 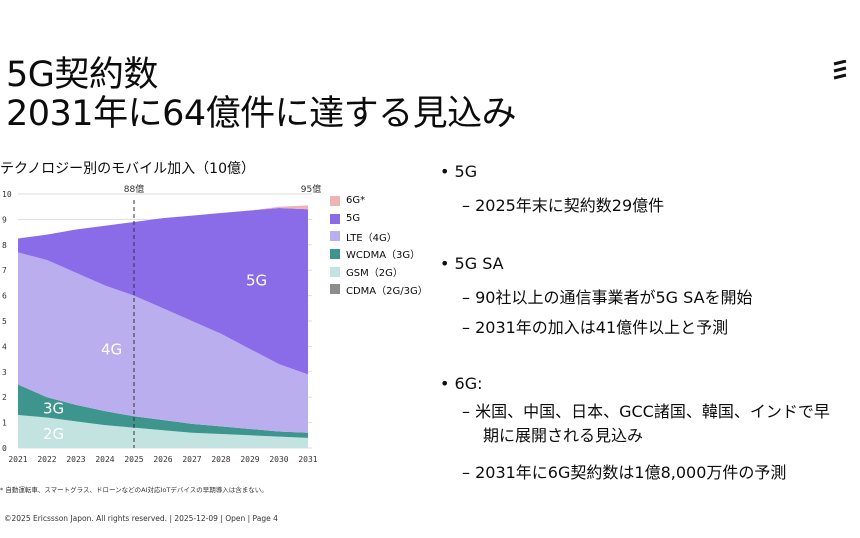 I want to click on area-lte4g, so click(x=163, y=342).